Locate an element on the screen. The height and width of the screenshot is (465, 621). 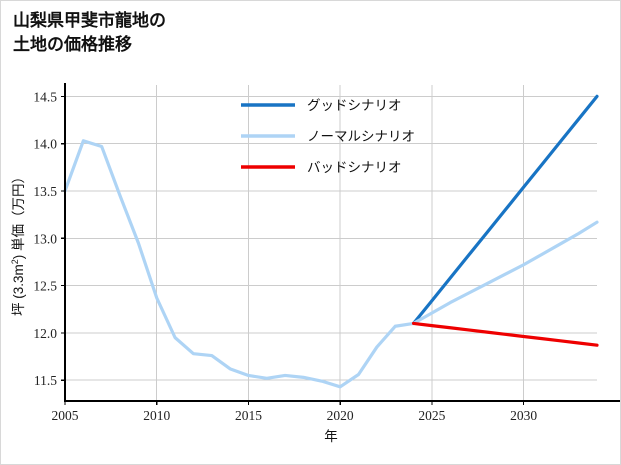
y-tick-label: 14.0 is located at coordinates (45, 144).